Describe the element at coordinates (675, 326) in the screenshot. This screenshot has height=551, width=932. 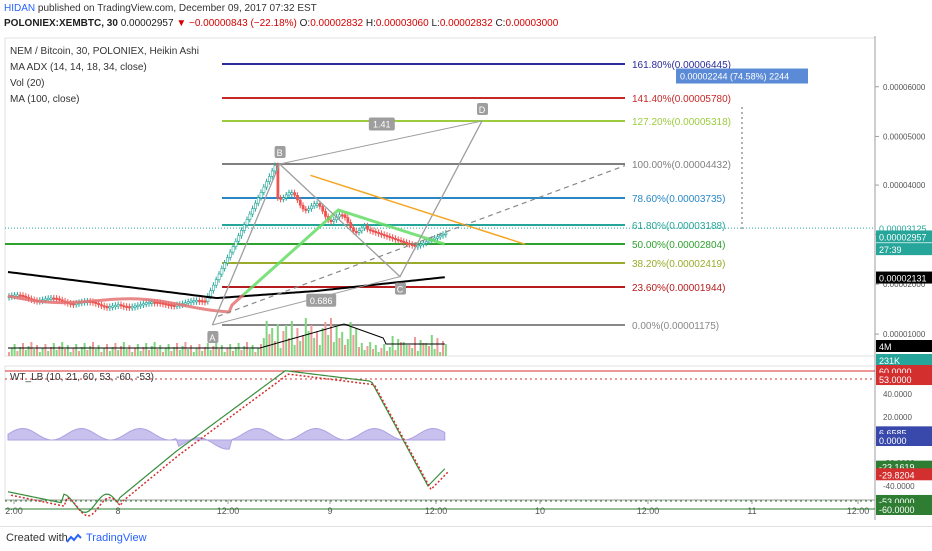
I see `fib-level-label: 0.00%(0.00001175)` at that location.